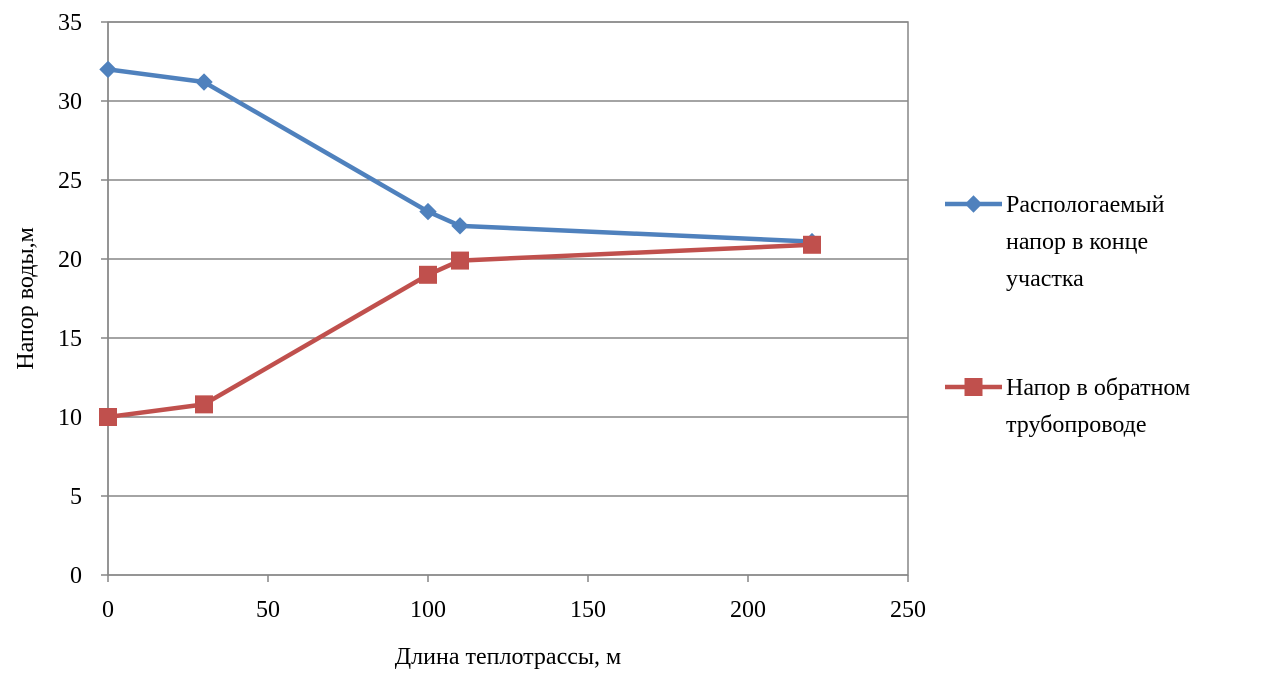  I want to click on x-tick-label: 50, so click(268, 610).